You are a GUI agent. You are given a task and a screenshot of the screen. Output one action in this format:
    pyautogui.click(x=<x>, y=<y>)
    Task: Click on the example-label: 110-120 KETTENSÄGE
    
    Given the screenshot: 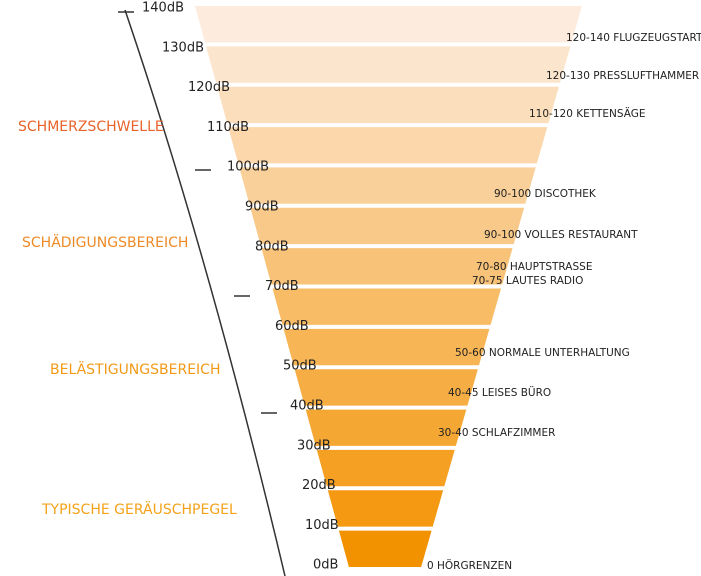 What is the action you would take?
    pyautogui.click(x=587, y=113)
    